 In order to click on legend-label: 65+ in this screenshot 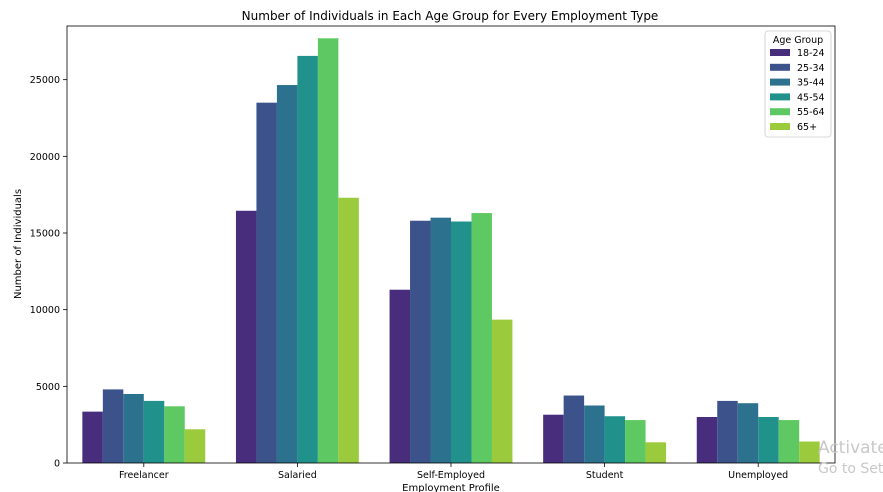, I will do `click(807, 127)`.